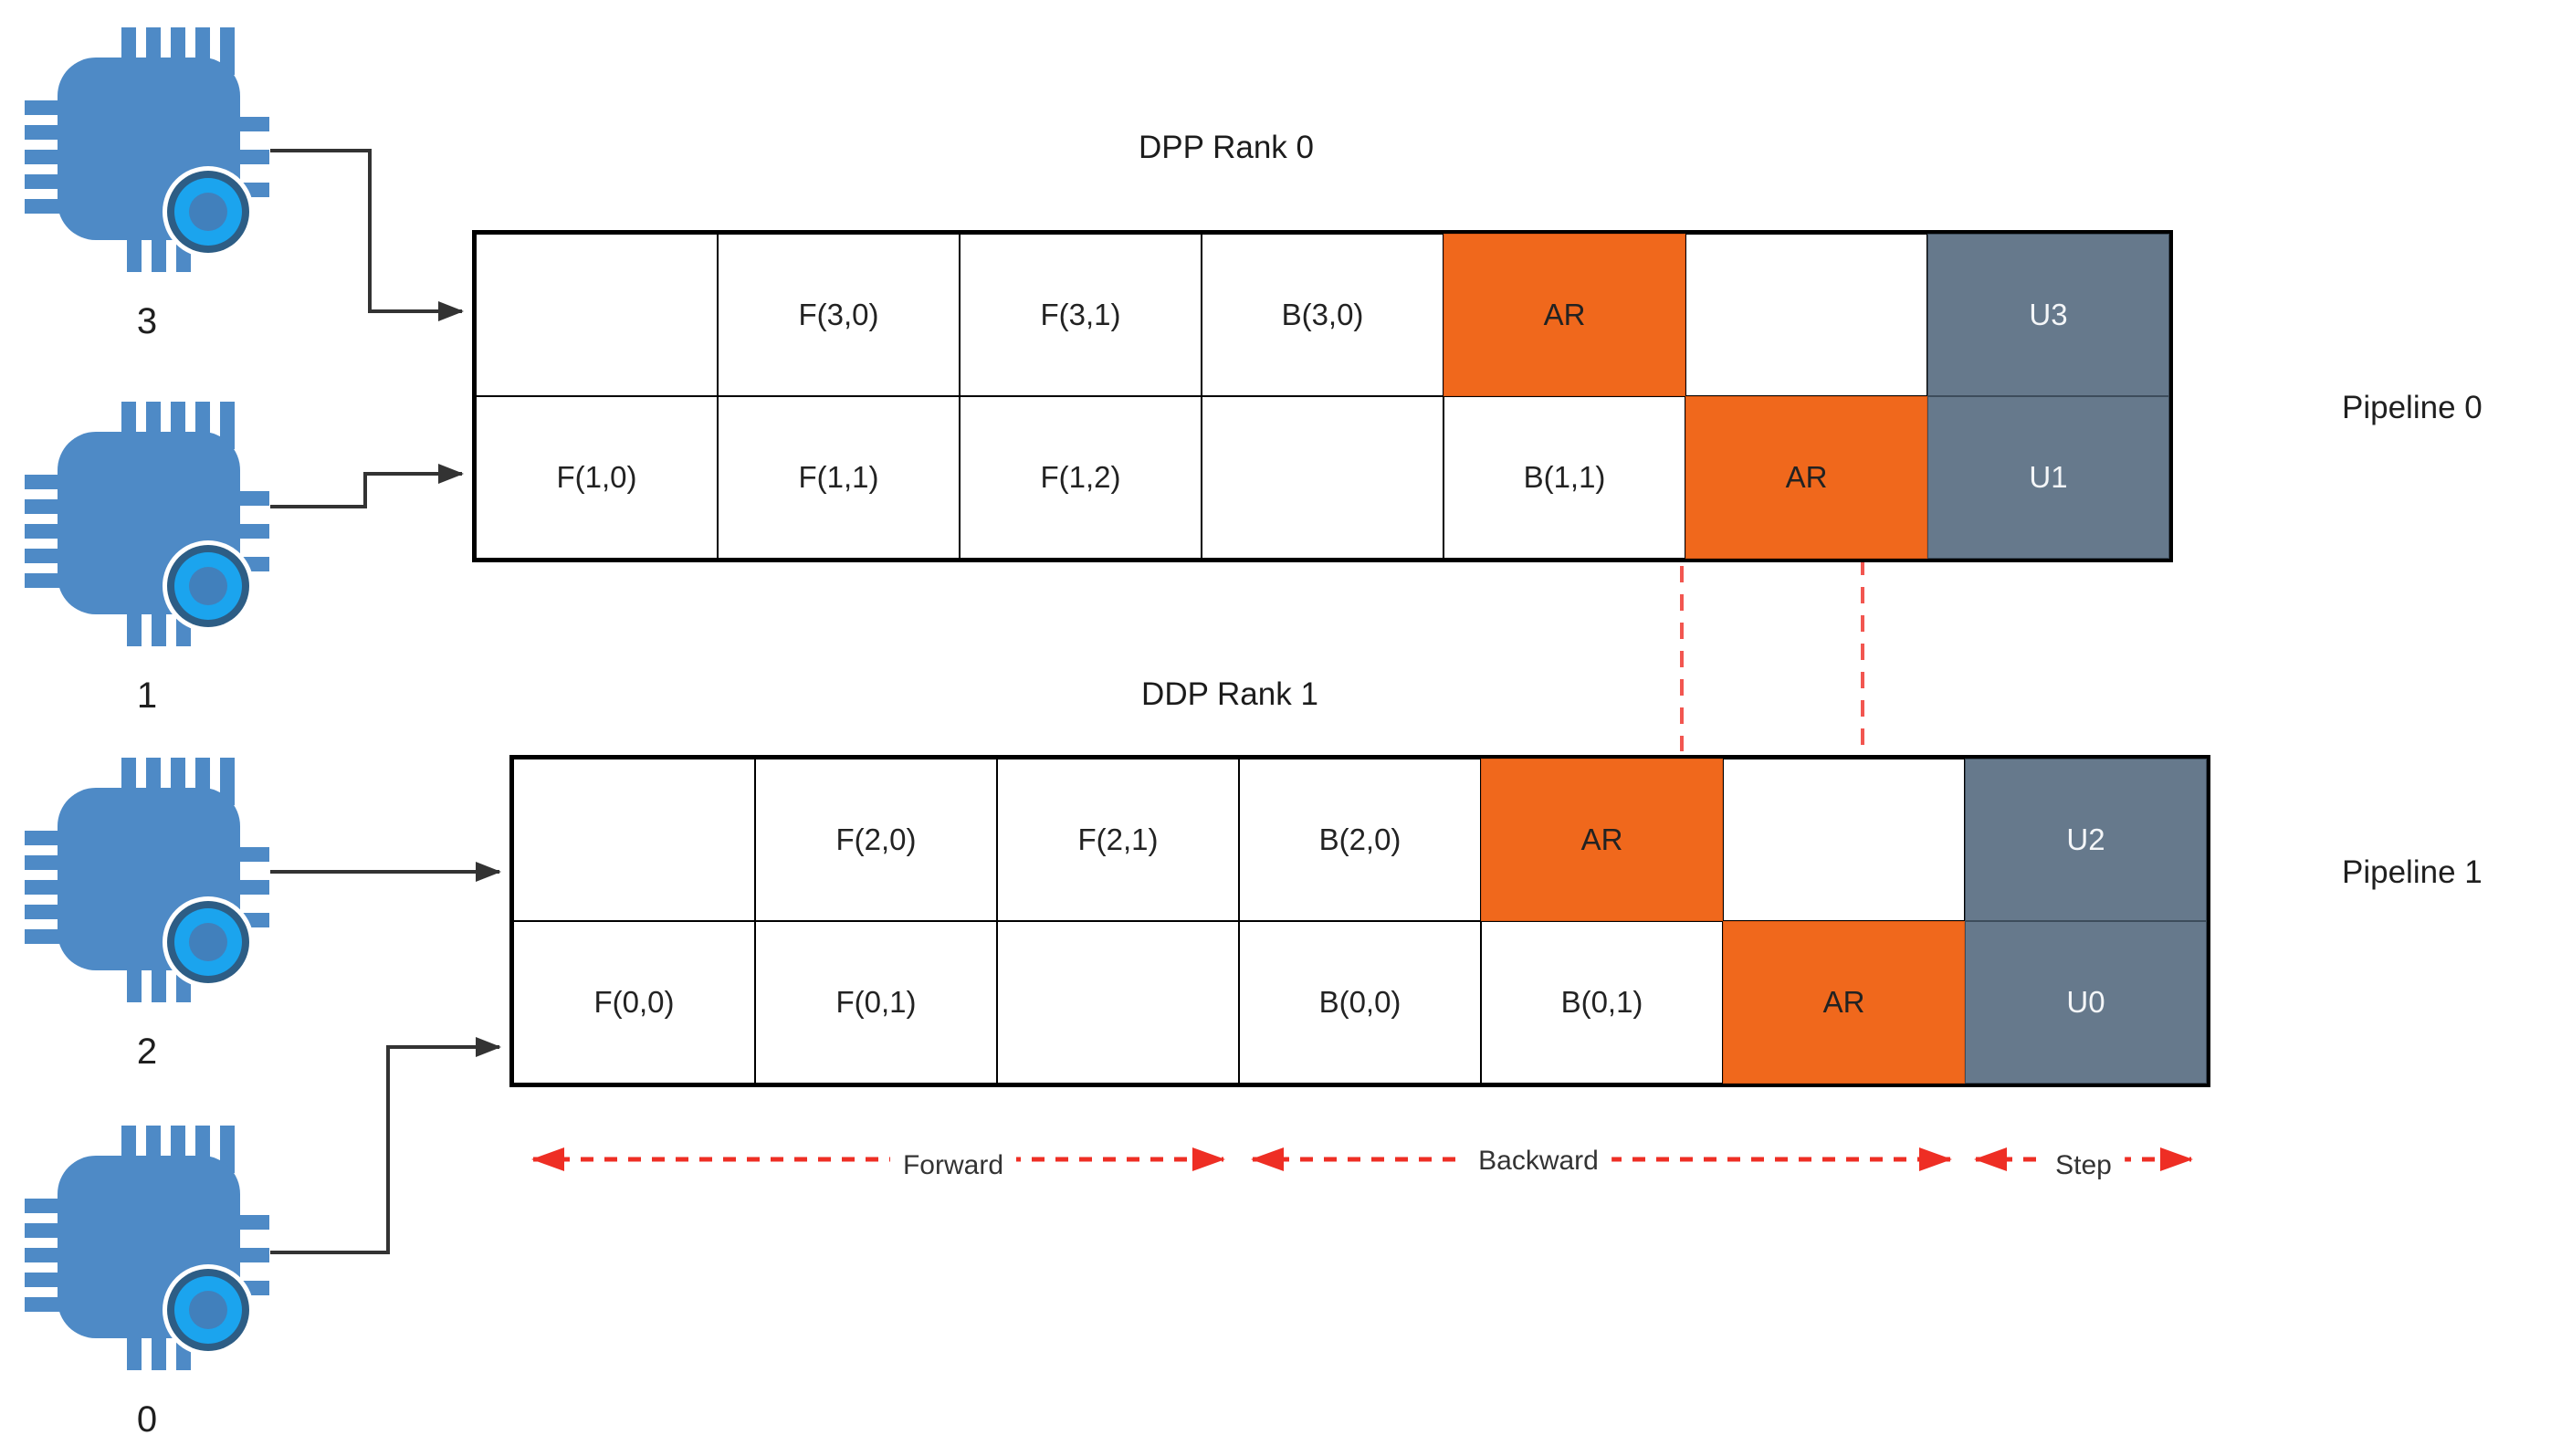 The width and height of the screenshot is (2572, 1456). What do you see at coordinates (953, 1166) in the screenshot?
I see `legend-forward-label: Forward` at bounding box center [953, 1166].